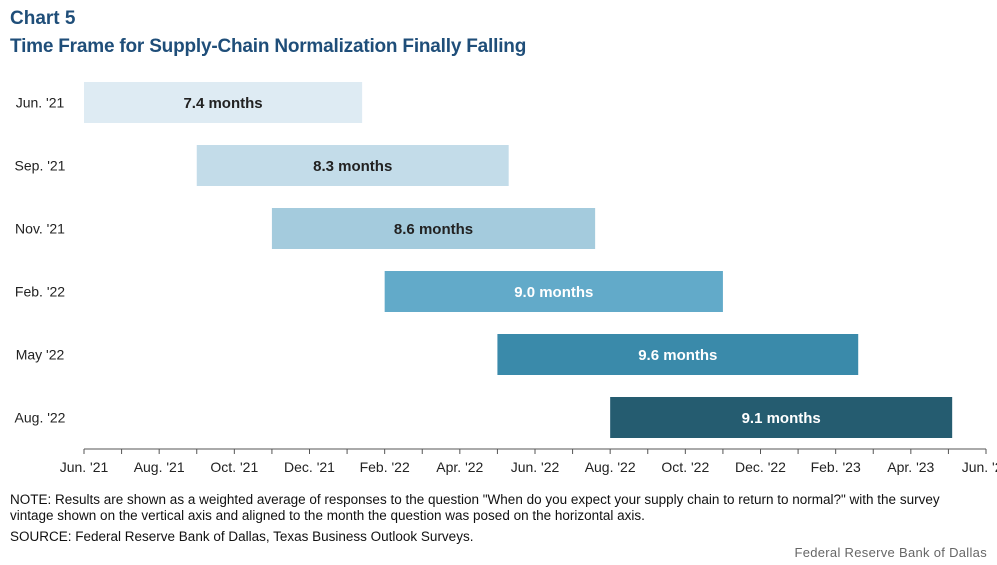  I want to click on x-tick-label: Feb. '22, so click(385, 467).